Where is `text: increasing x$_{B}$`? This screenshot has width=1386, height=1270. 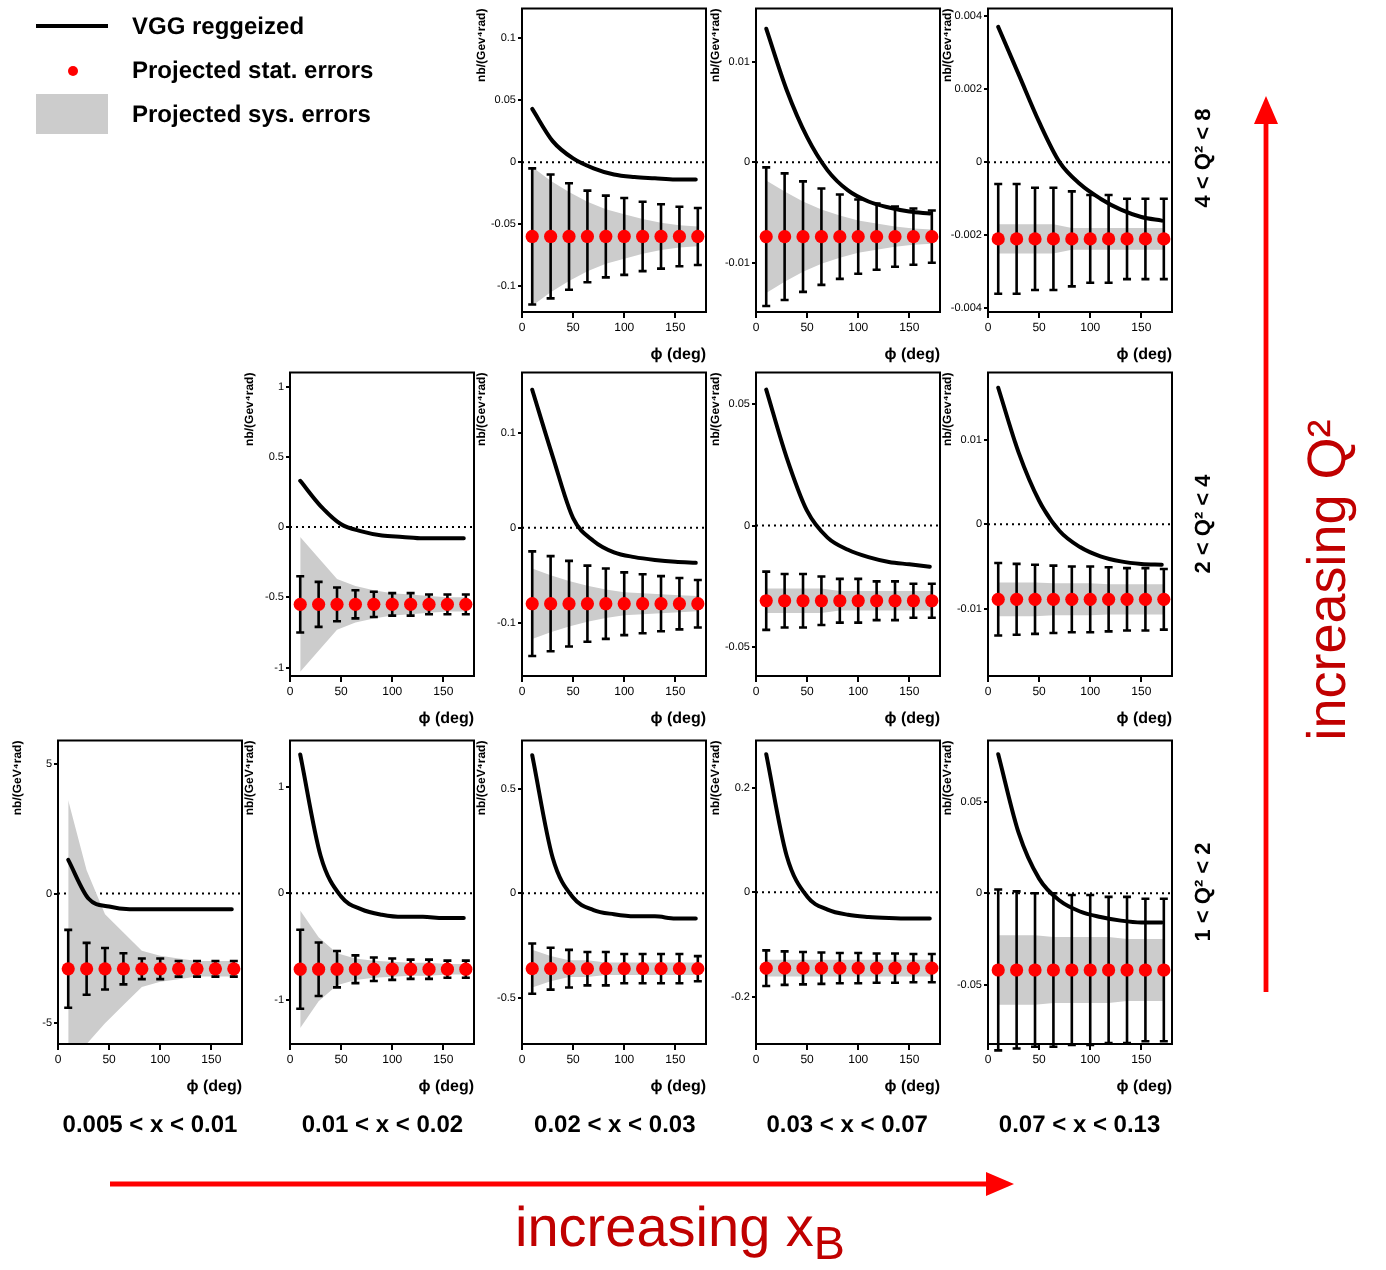 text: increasing x$_{B}$ is located at coordinates (680, 1233).